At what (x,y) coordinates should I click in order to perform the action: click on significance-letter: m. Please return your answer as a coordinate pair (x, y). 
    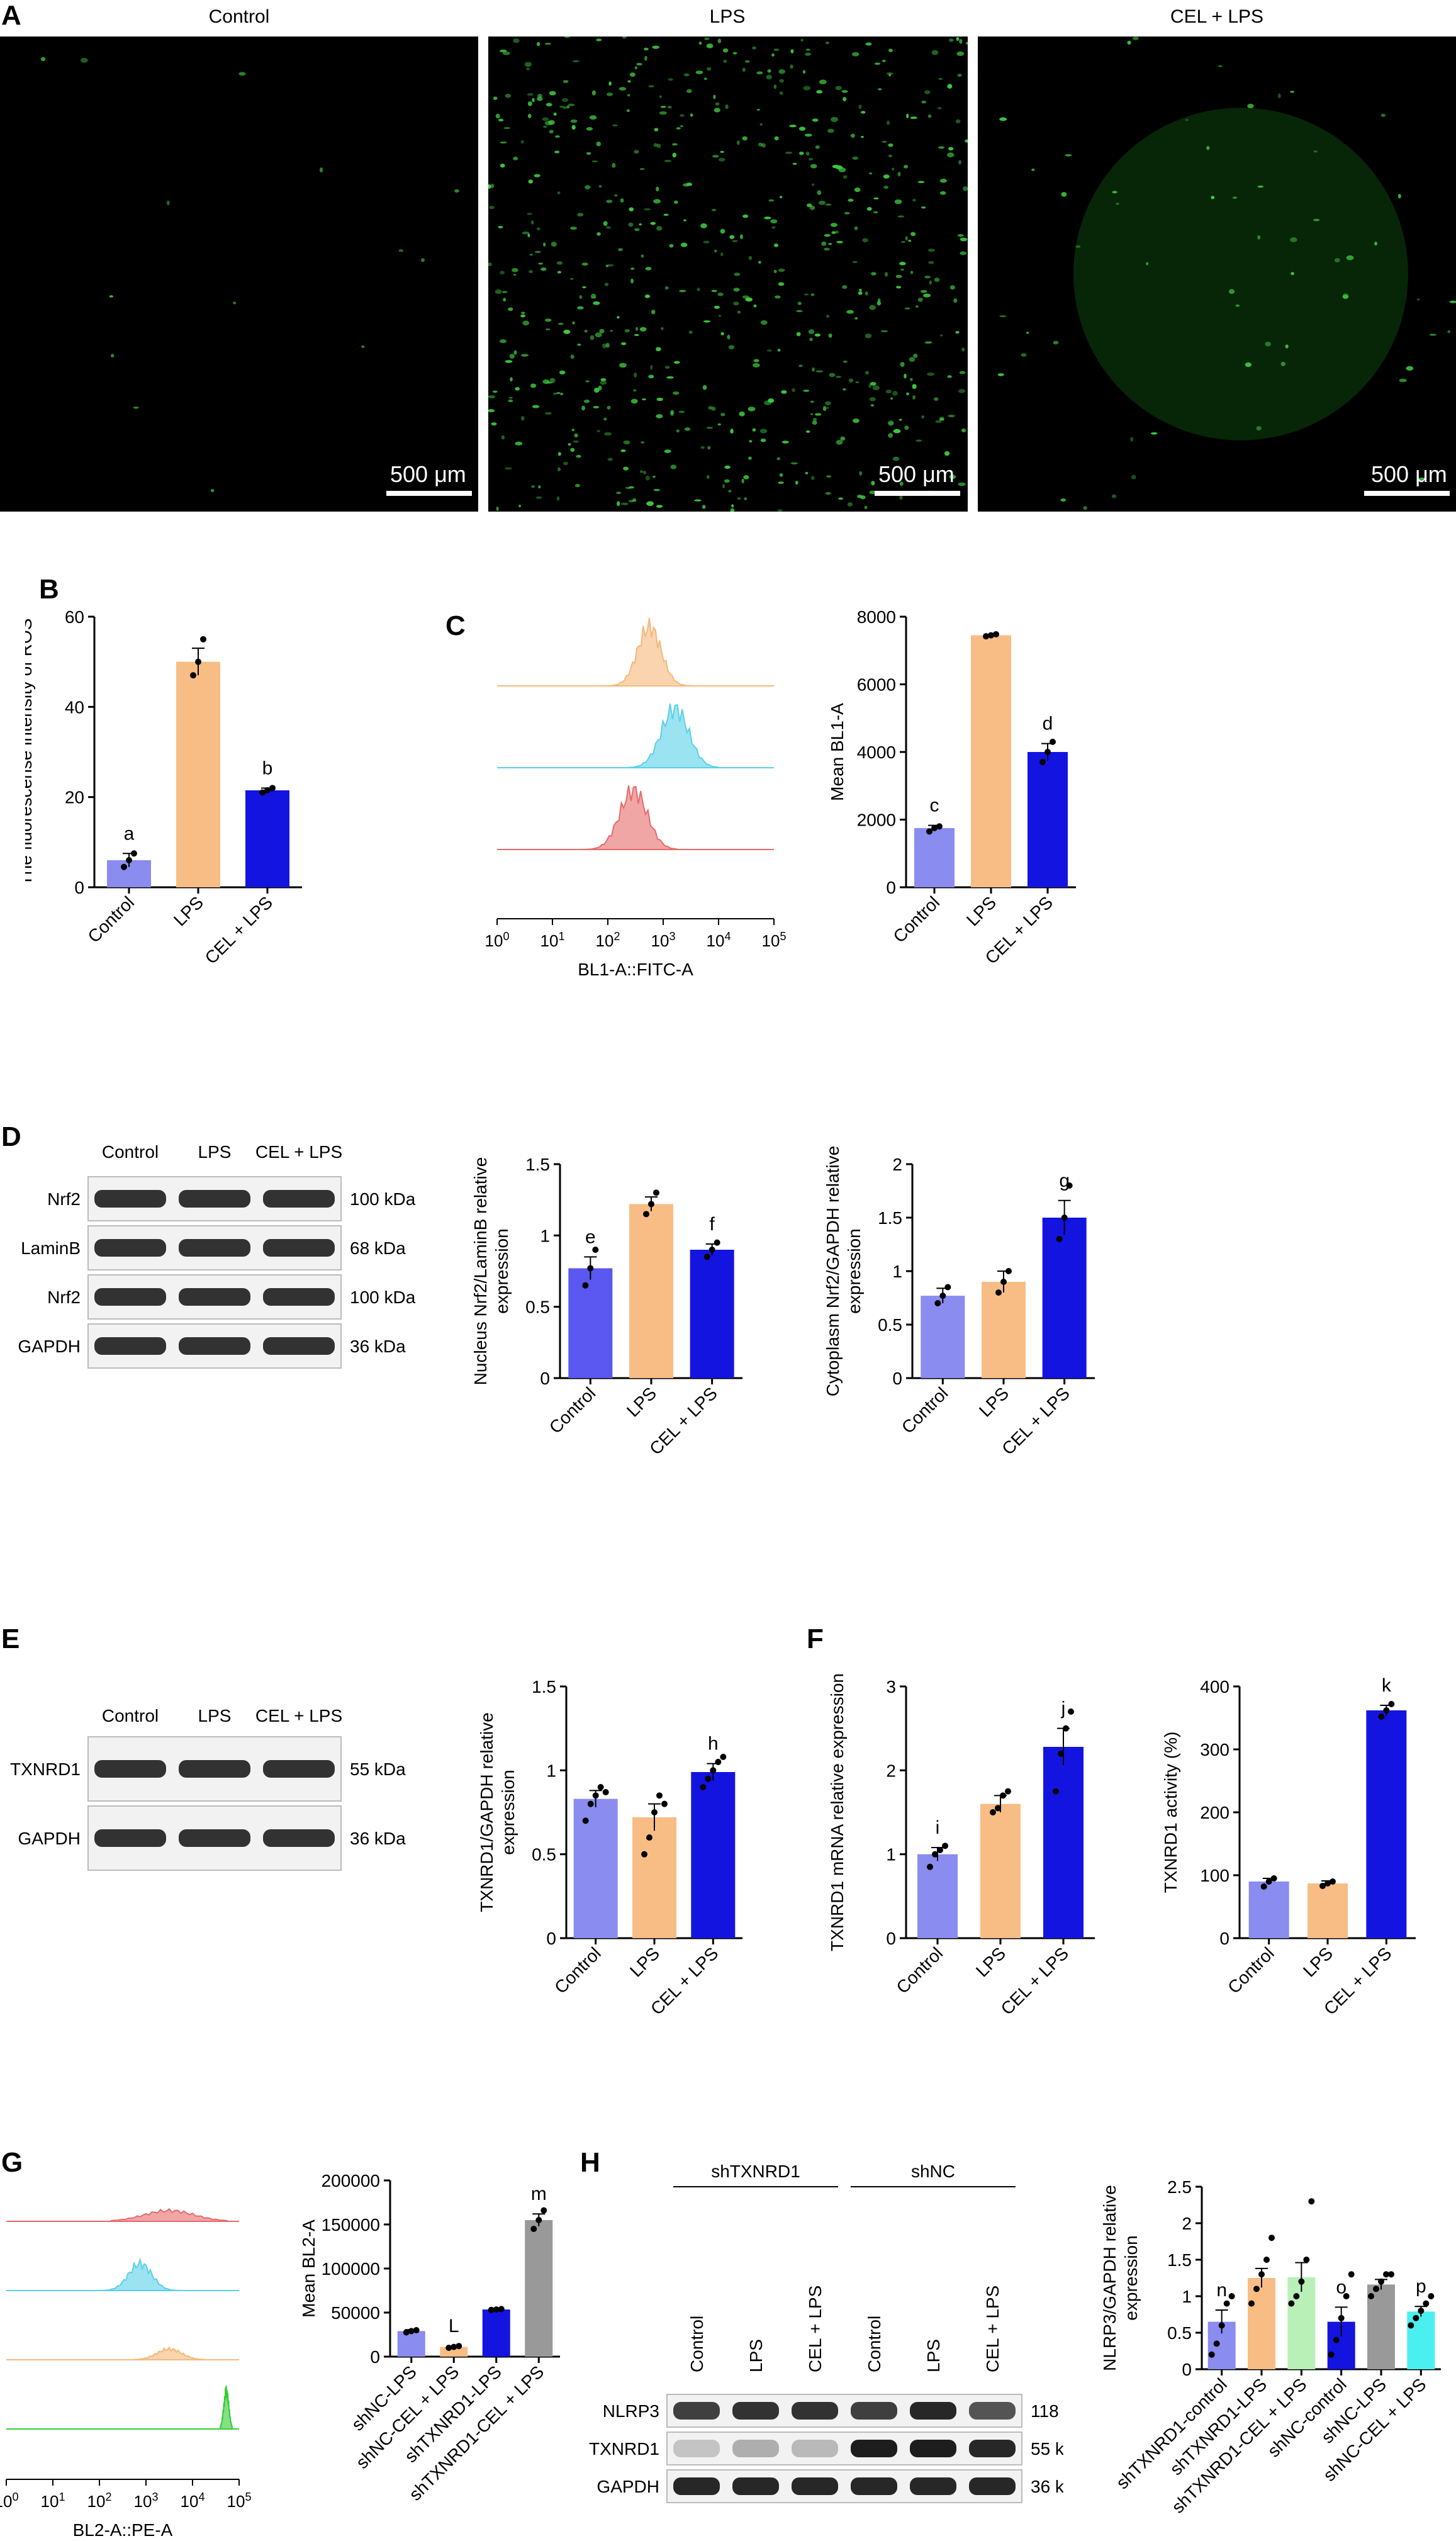
    Looking at the image, I should click on (539, 2194).